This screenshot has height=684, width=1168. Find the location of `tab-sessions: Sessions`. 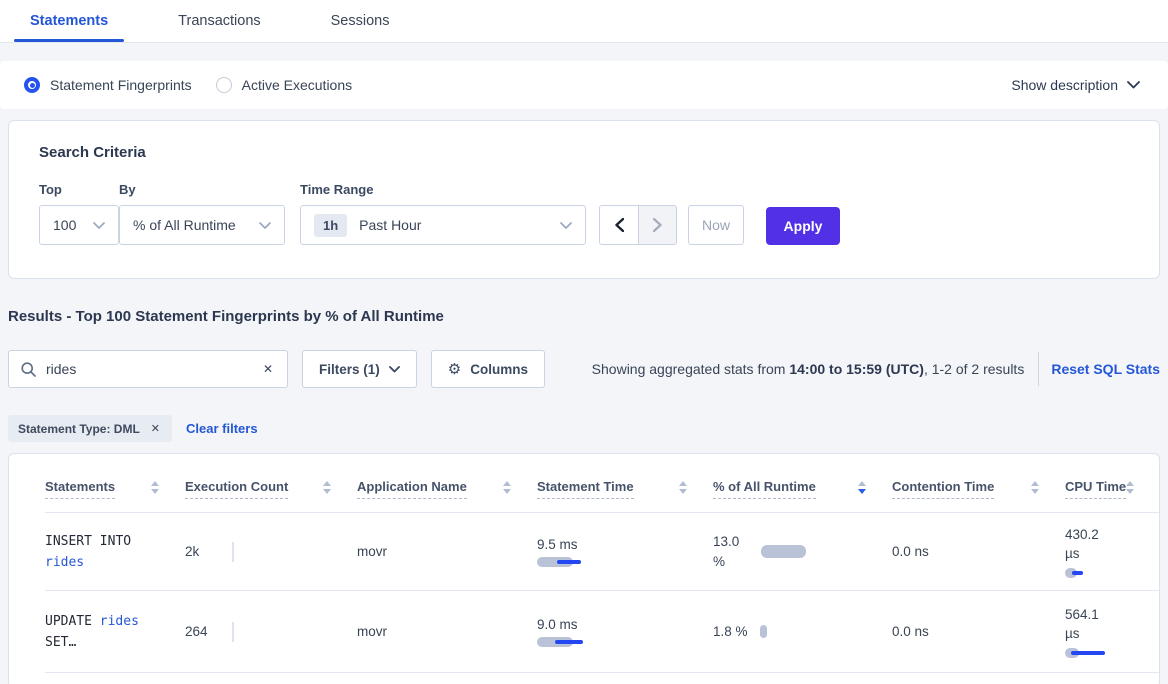

tab-sessions: Sessions is located at coordinates (360, 21).